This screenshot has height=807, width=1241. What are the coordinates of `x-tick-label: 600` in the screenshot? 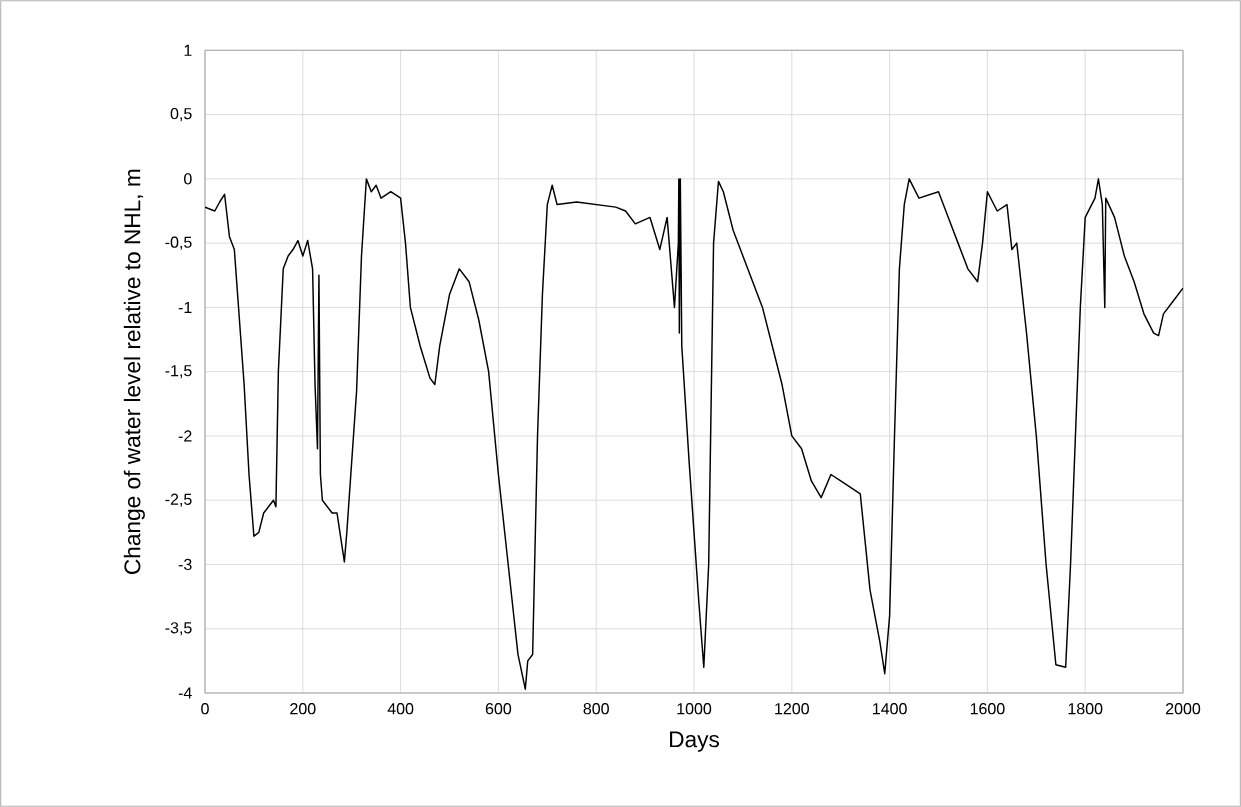 It's located at (498, 709).